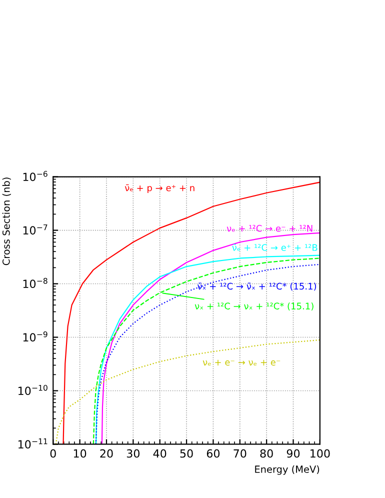  What do you see at coordinates (186, 453) in the screenshot?
I see `x-tick-label: 50` at bounding box center [186, 453].